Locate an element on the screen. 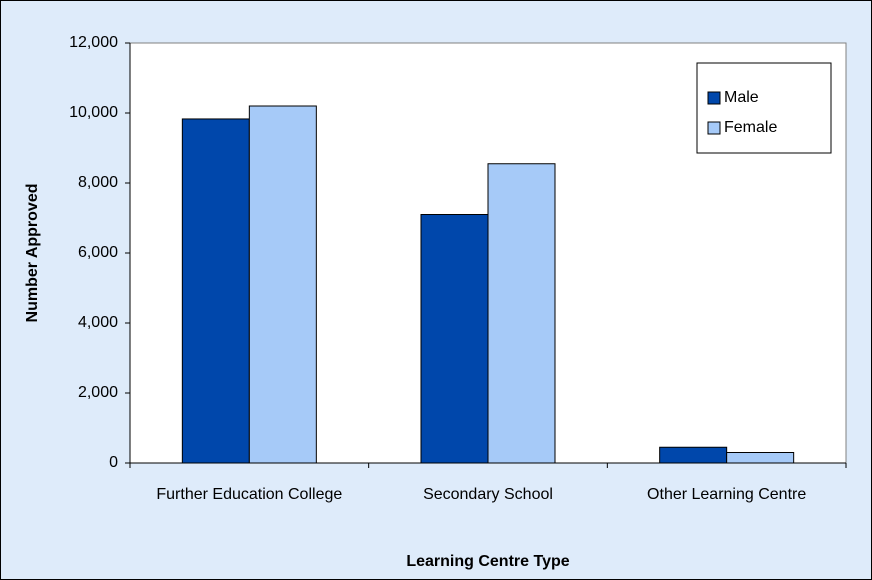 The height and width of the screenshot is (580, 872). y-tick-label: 8,000 is located at coordinates (98, 182).